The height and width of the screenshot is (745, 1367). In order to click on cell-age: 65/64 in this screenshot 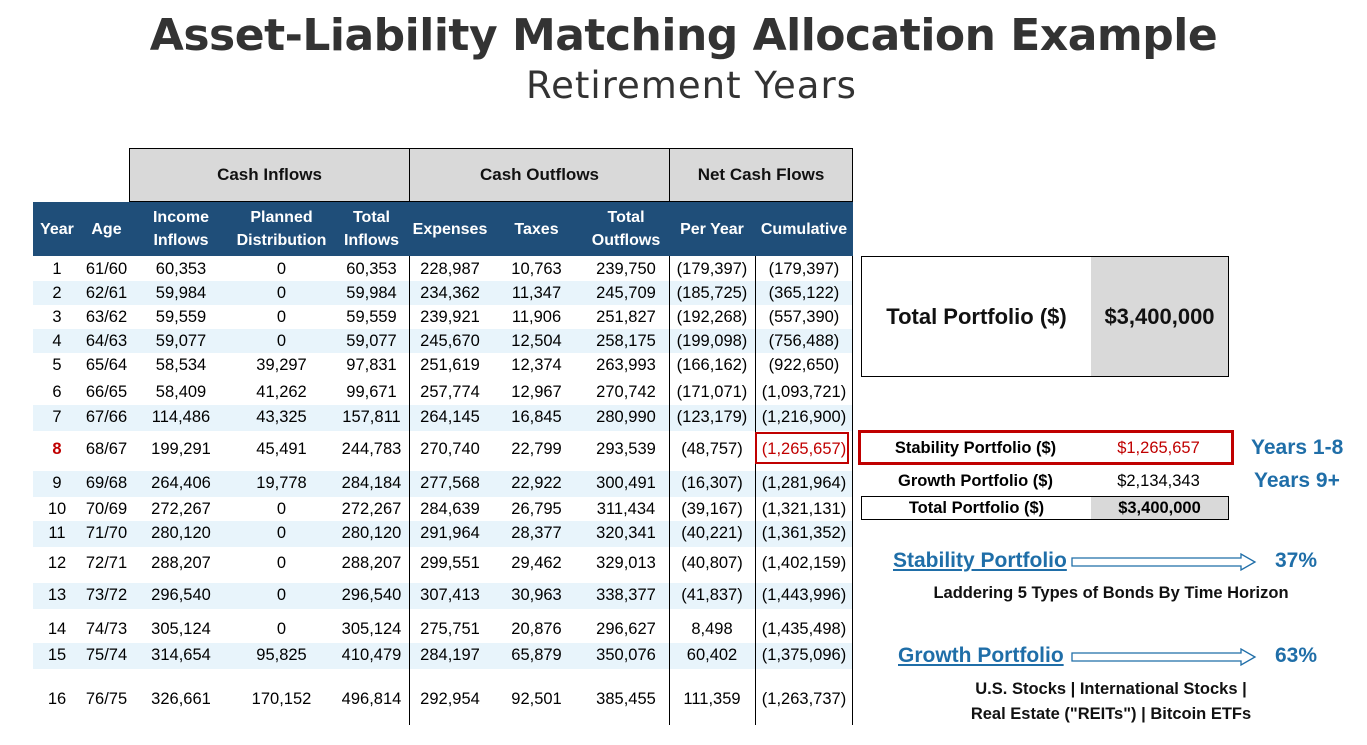, I will do `click(106, 364)`.